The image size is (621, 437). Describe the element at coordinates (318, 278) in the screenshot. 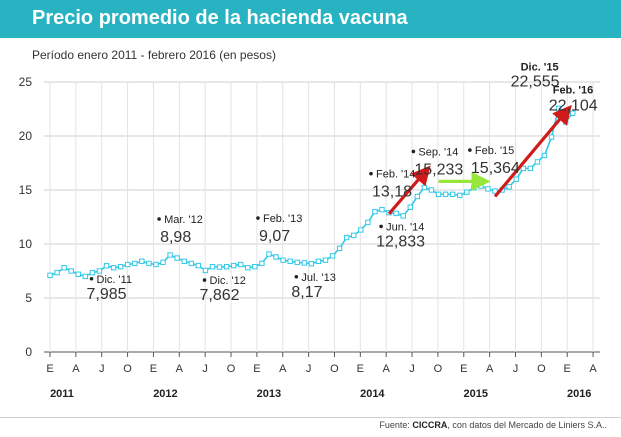

I see `annotation-date: Jul. '13` at that location.